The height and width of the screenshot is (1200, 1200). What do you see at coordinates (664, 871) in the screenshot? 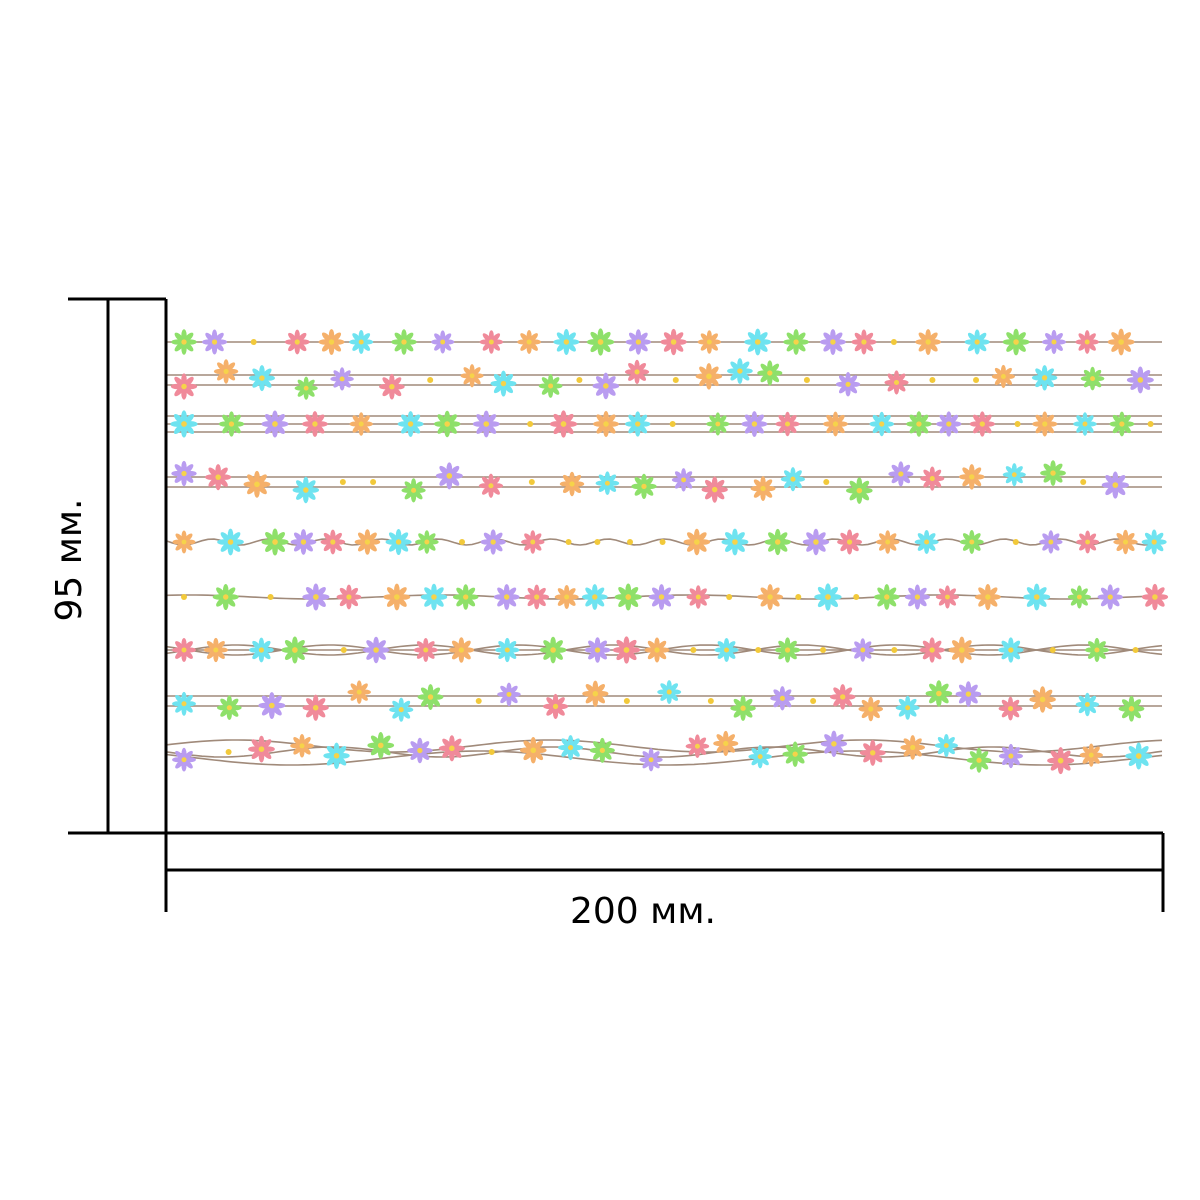
I see `width-dimension` at bounding box center [664, 871].